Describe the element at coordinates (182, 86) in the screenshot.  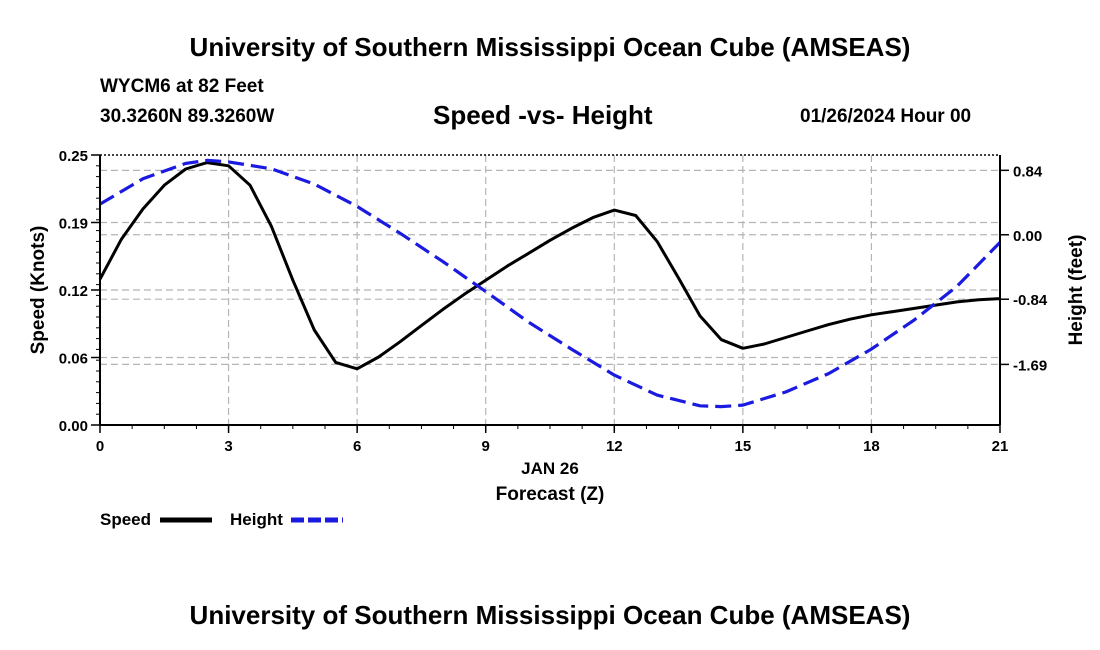
I see `station-label: WYCM6 at 82 Feet` at that location.